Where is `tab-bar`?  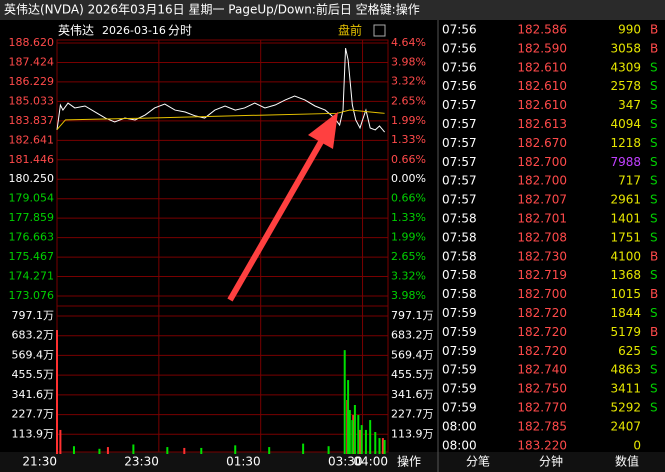
tab-bar is located at coordinates (332, 462).